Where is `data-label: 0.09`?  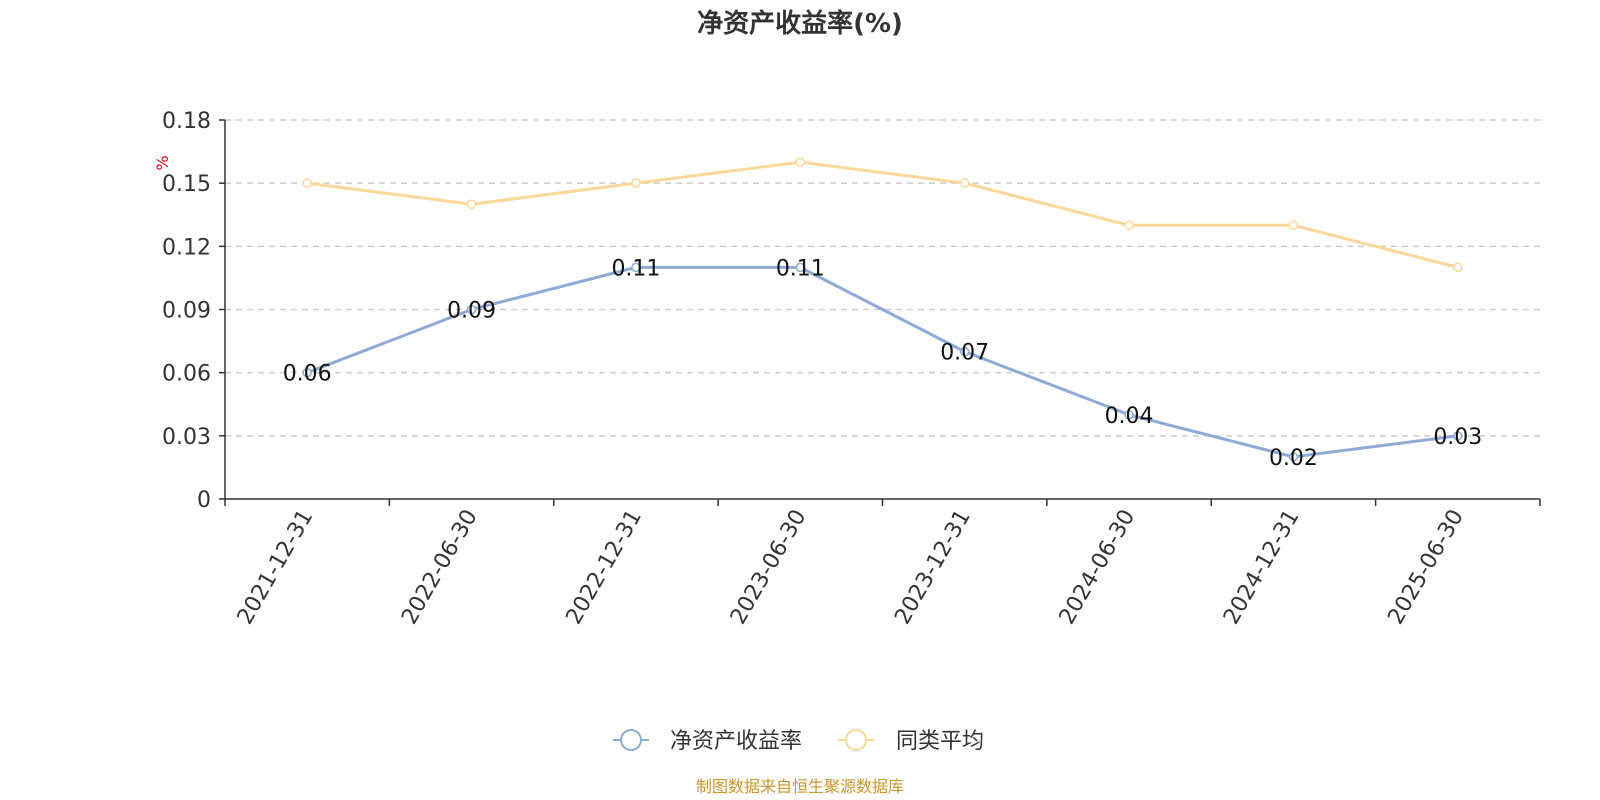 data-label: 0.09 is located at coordinates (471, 311).